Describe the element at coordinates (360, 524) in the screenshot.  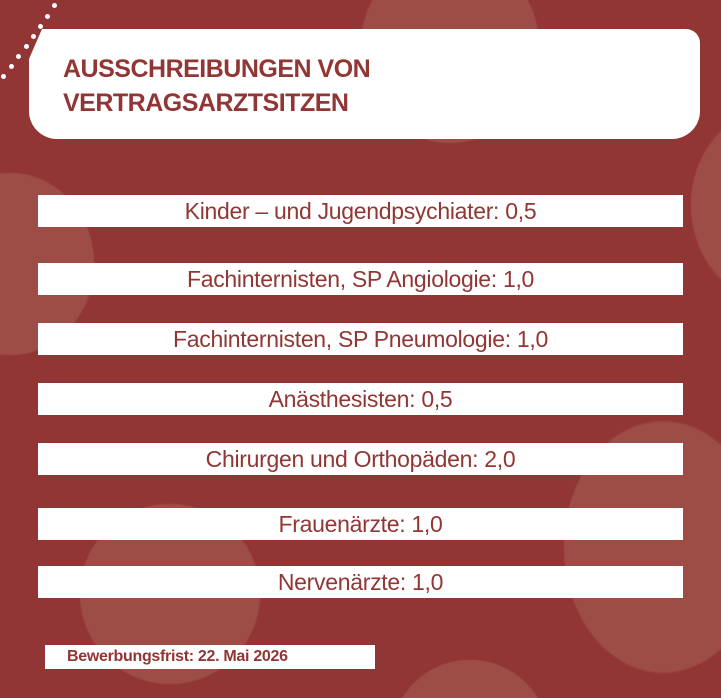
I see `list-item: Frauenärzte: 1,0` at that location.